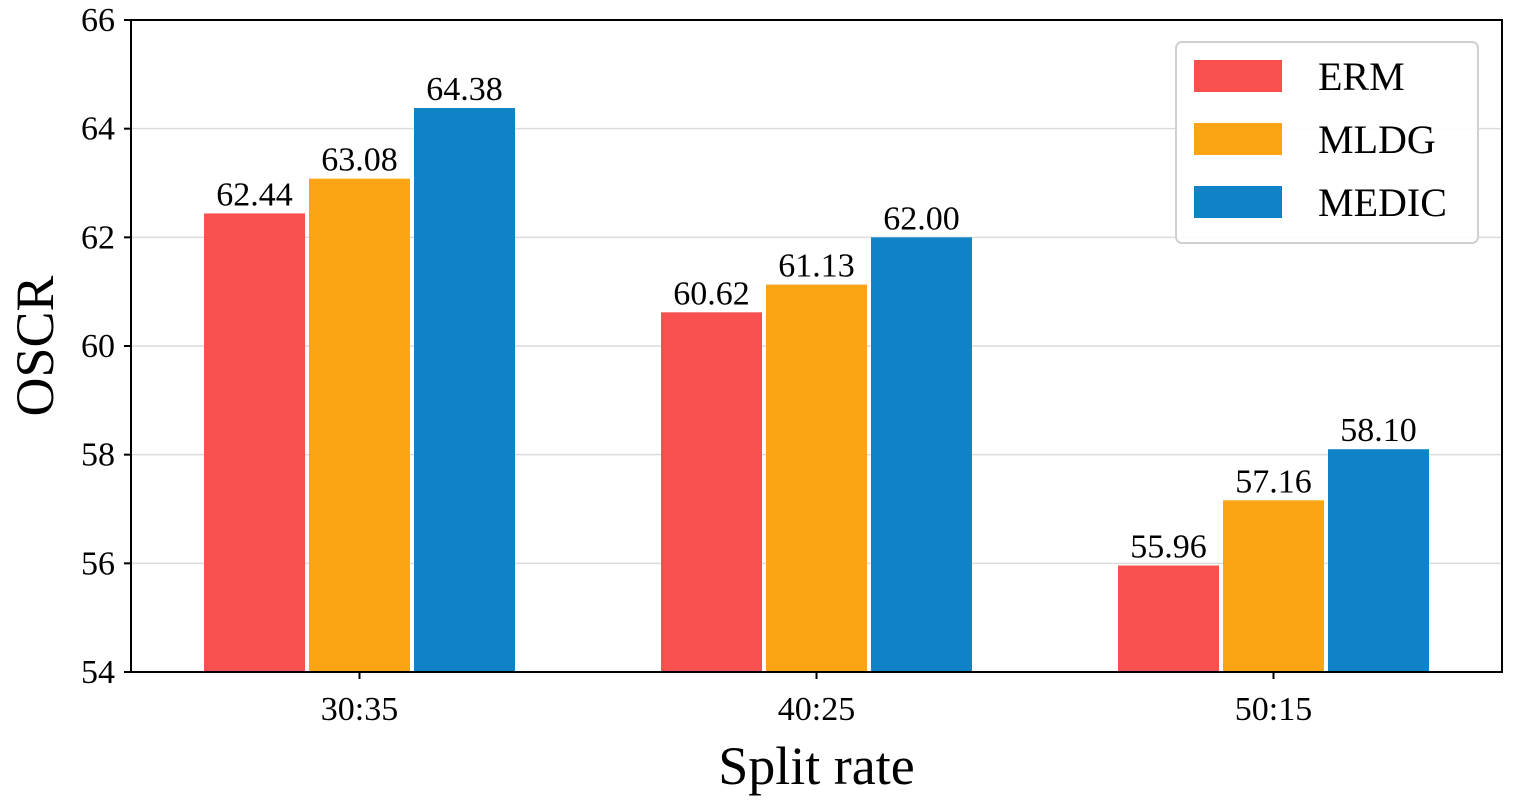 This screenshot has width=1540, height=800. Describe the element at coordinates (254, 194) in the screenshot. I see `data-label-erm-30-35: 62.44` at that location.